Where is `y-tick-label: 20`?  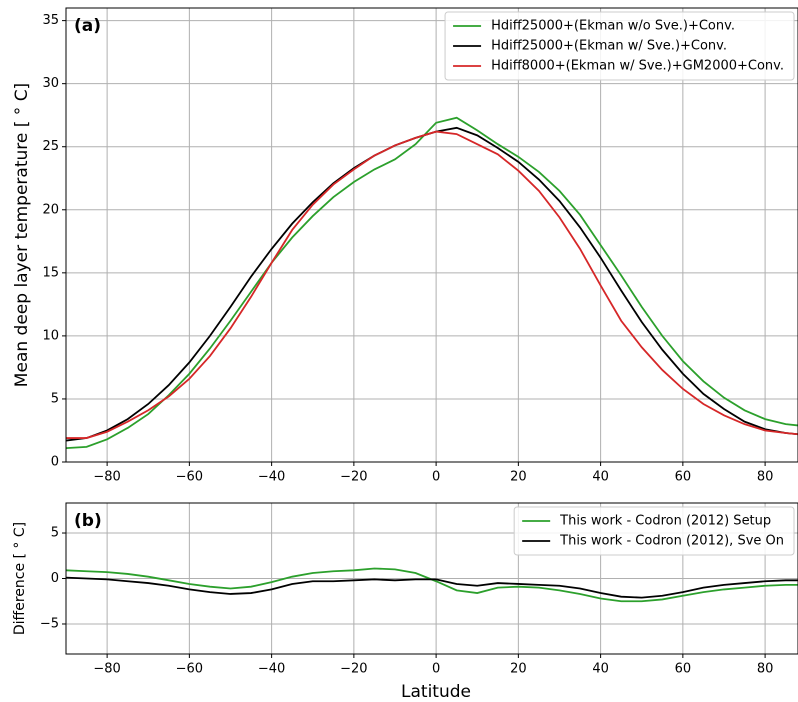 y-tick-label: 20 is located at coordinates (50, 209).